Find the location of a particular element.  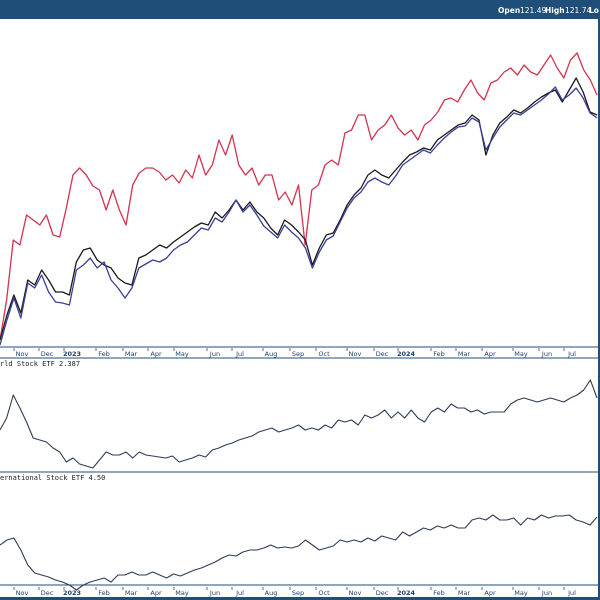

x-tick-top-label-0: Nov is located at coordinates (22, 354).